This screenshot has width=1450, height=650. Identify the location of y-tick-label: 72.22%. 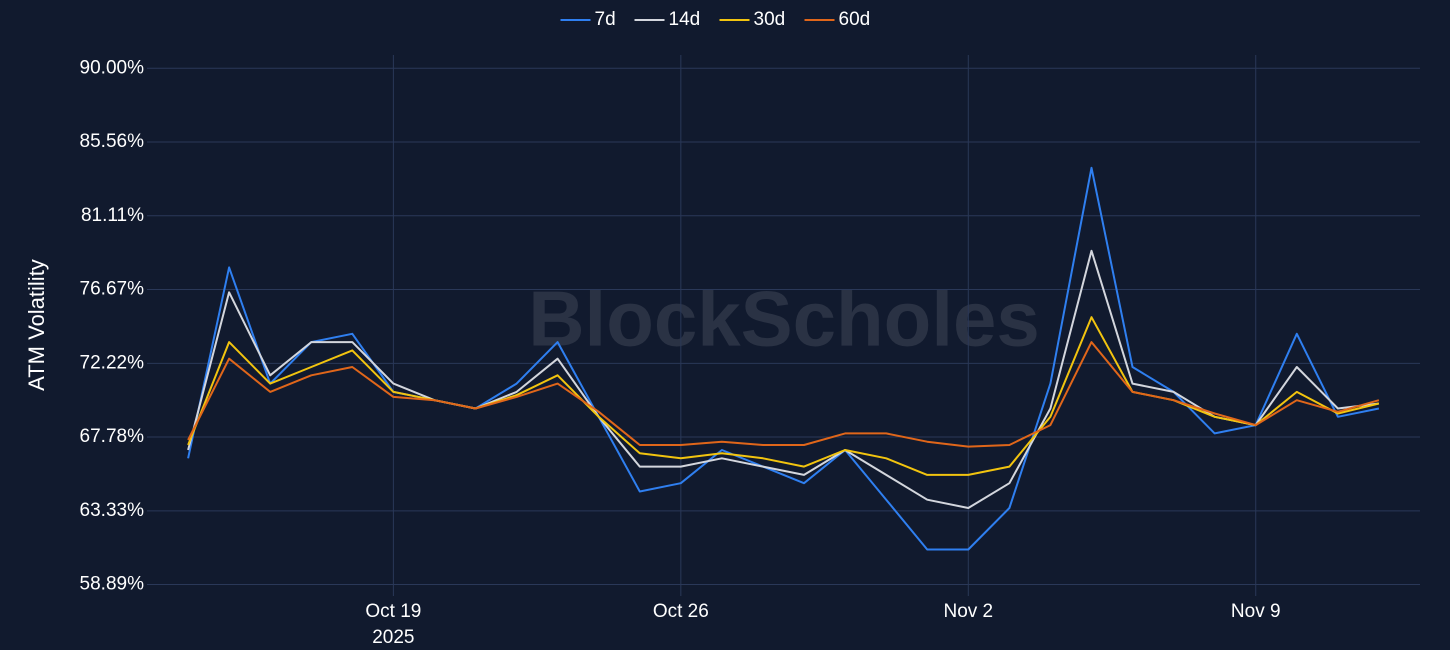
(112, 362).